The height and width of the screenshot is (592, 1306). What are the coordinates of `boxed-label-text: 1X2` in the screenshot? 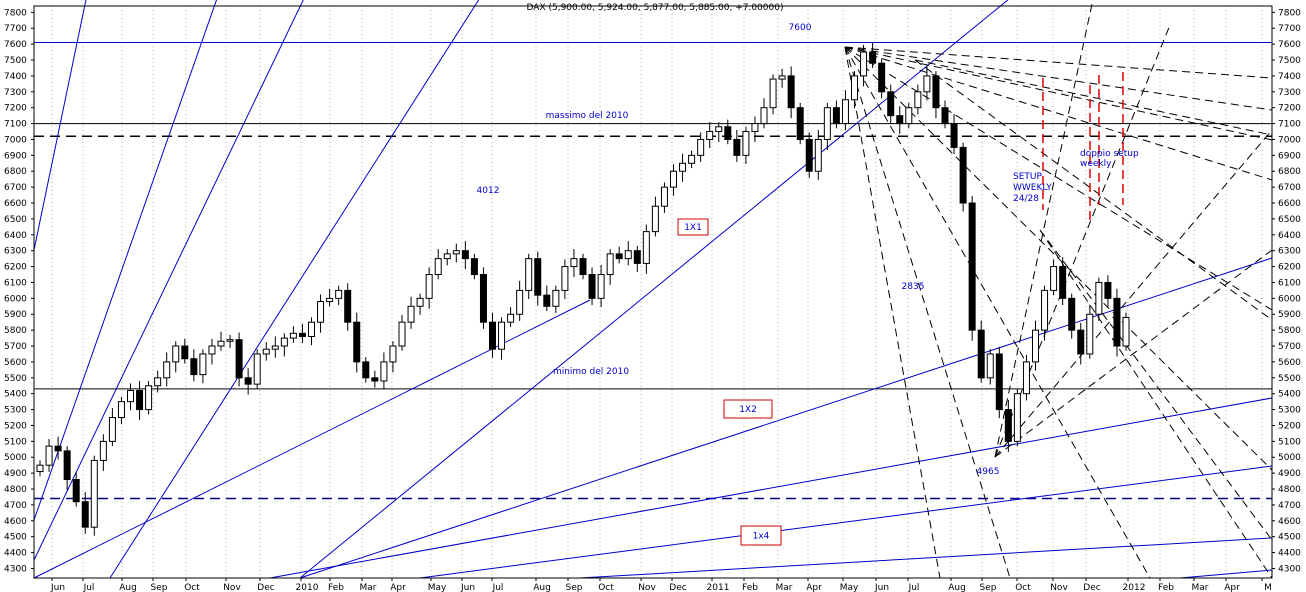 It's located at (748, 410).